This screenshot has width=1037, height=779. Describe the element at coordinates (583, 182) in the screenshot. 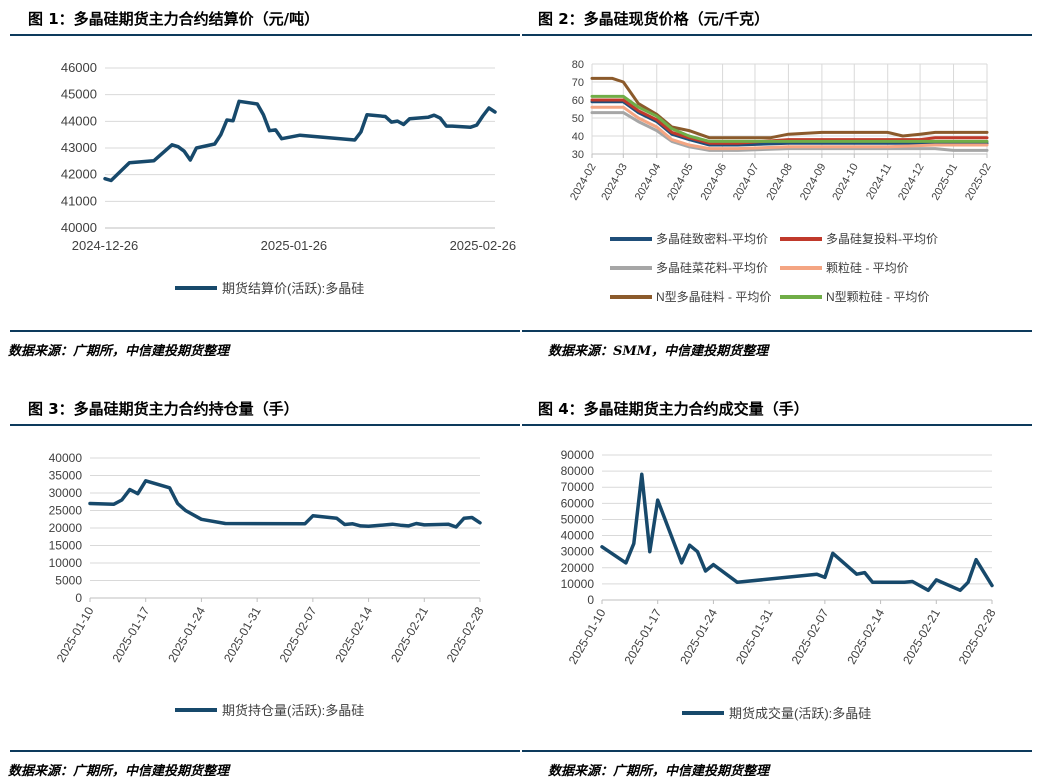

I see `x-tick-label: 2024-02` at that location.